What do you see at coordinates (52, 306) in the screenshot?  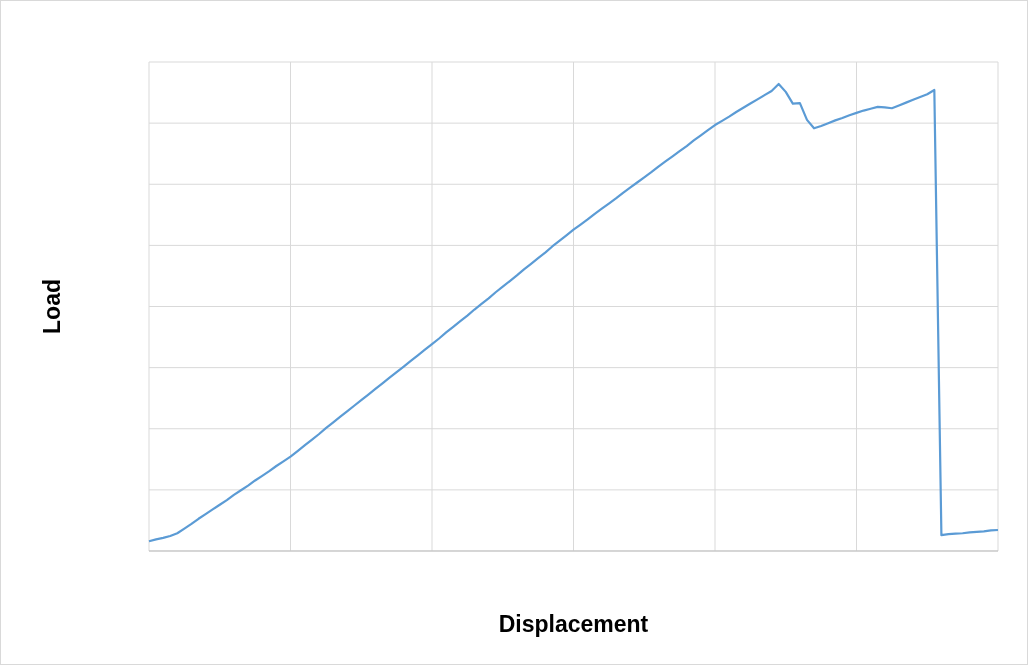 I see `y-axis-title: Load` at bounding box center [52, 306].